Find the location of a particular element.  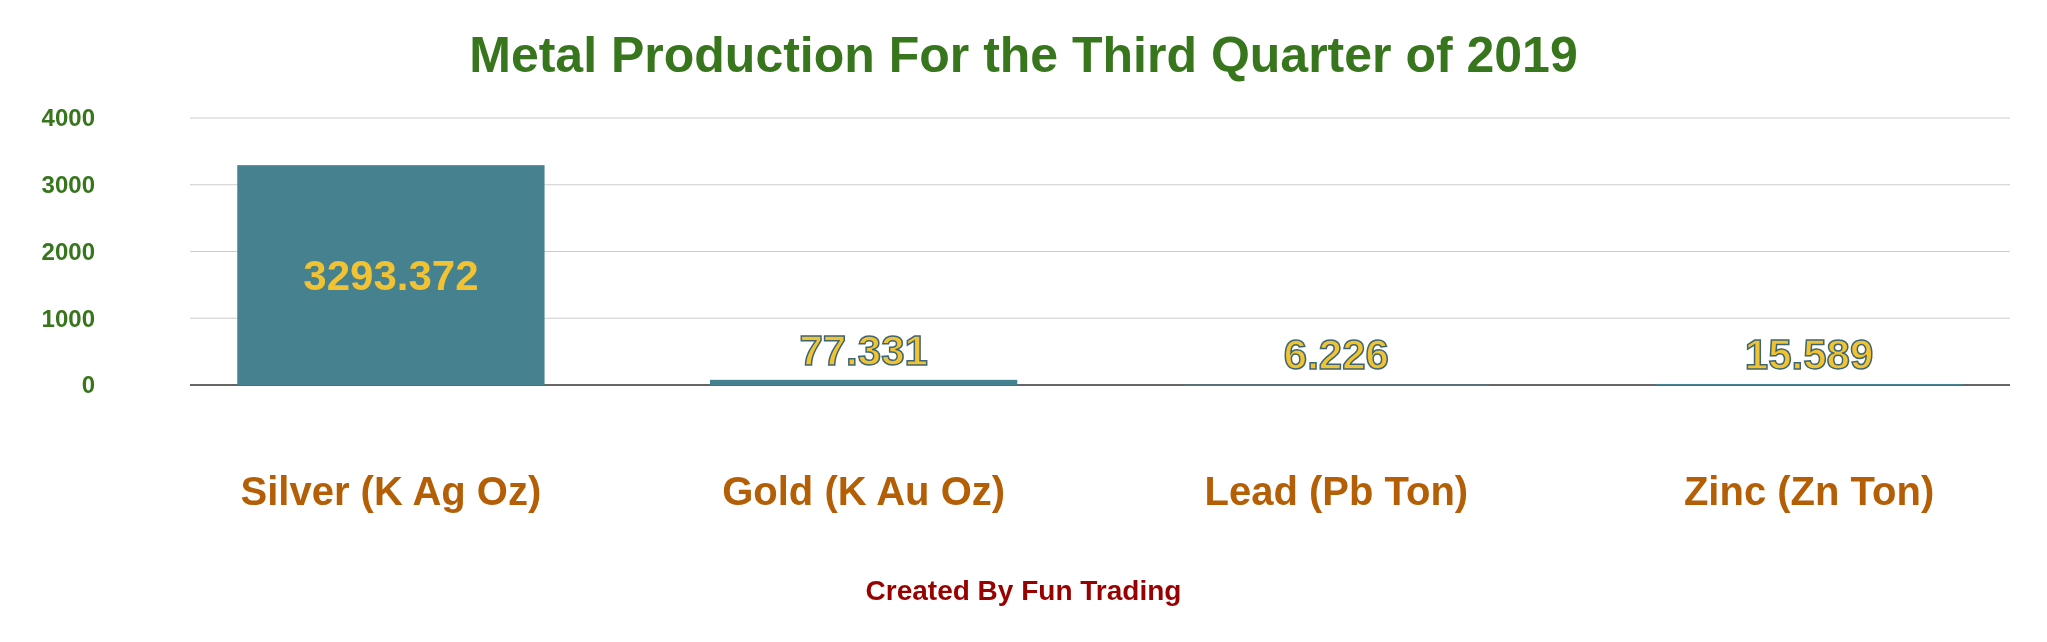

y-tick-label: 4000 is located at coordinates (68, 118).